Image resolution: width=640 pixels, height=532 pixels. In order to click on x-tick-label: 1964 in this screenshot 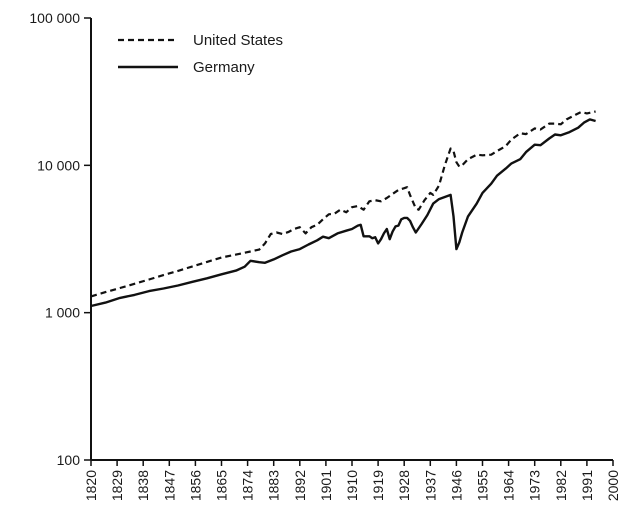, I will do `click(509, 485)`.